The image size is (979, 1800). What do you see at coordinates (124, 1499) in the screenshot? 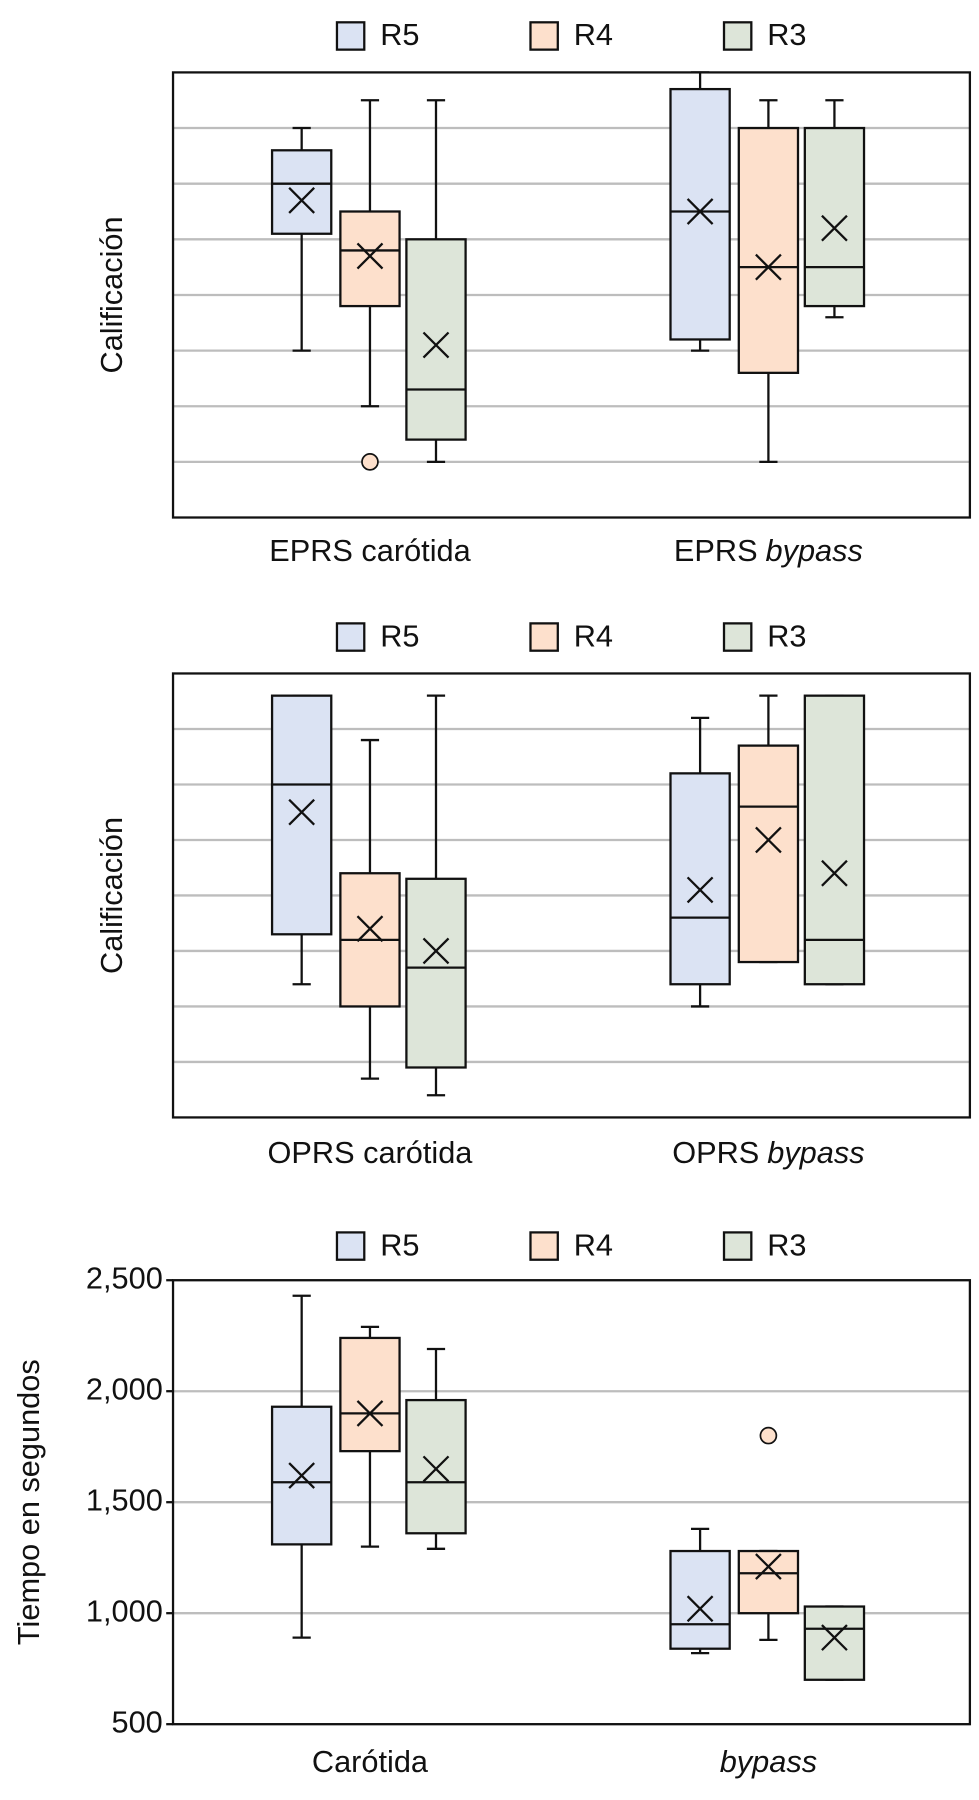
I see `y-tick-label: 1,500` at bounding box center [124, 1499].